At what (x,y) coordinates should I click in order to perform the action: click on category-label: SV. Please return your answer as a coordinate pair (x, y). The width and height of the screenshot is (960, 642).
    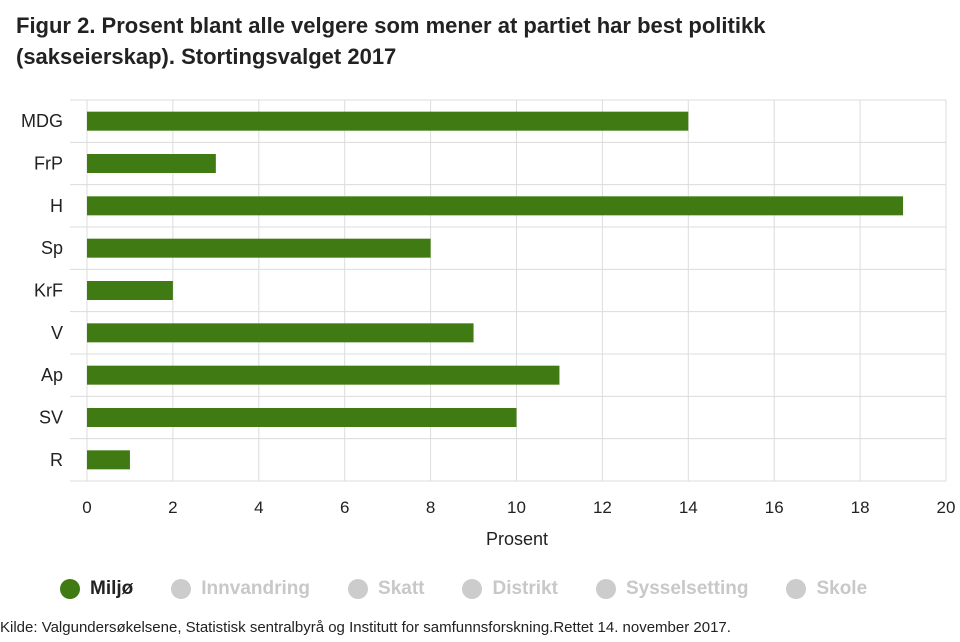
    Looking at the image, I should click on (51, 418).